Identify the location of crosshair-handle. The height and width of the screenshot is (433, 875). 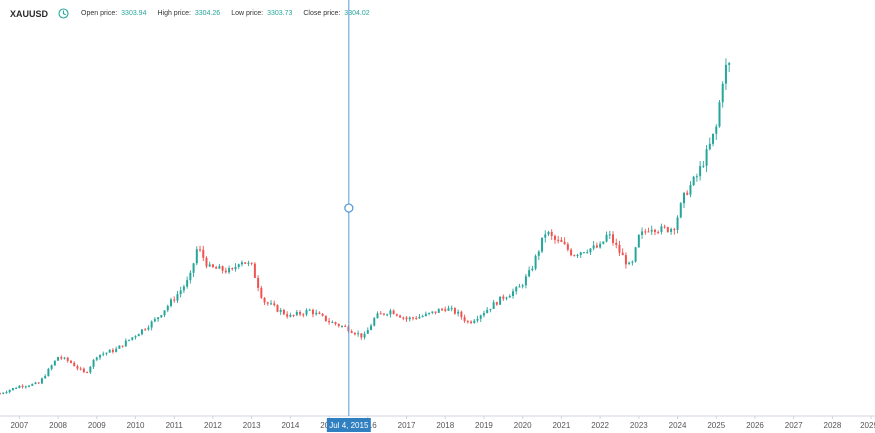
(349, 208).